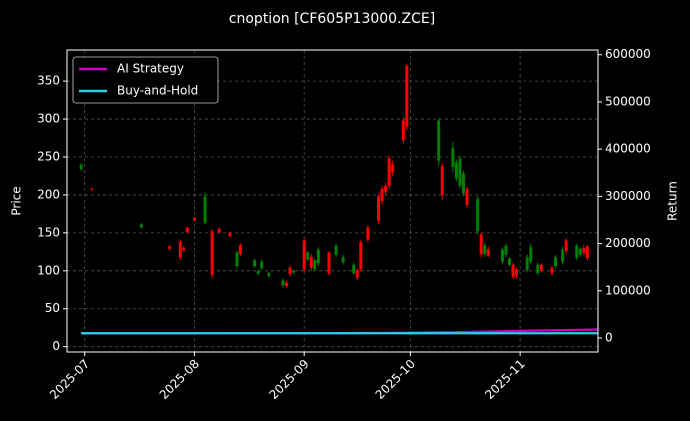 This screenshot has height=421, width=690. What do you see at coordinates (150, 69) in the screenshot?
I see `legend-label: AI Strategy` at bounding box center [150, 69].